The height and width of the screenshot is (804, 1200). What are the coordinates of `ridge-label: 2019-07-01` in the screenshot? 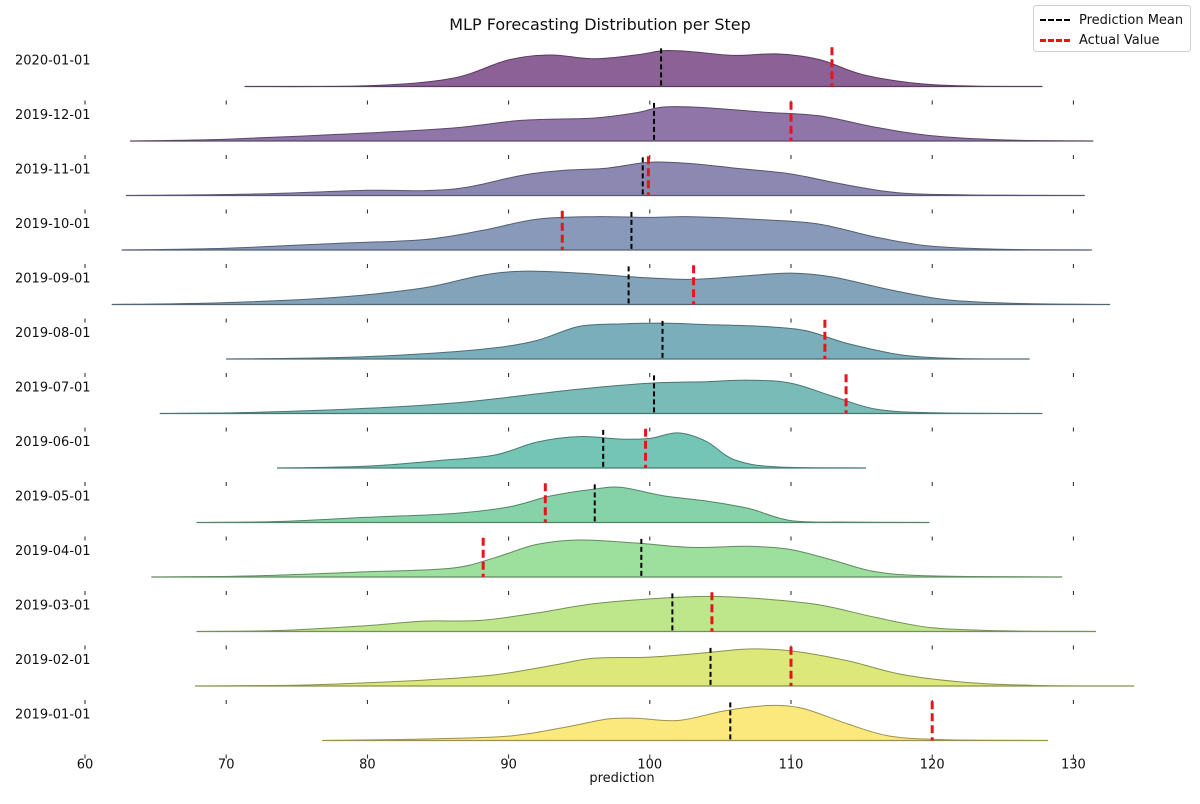 It's located at (53, 388).